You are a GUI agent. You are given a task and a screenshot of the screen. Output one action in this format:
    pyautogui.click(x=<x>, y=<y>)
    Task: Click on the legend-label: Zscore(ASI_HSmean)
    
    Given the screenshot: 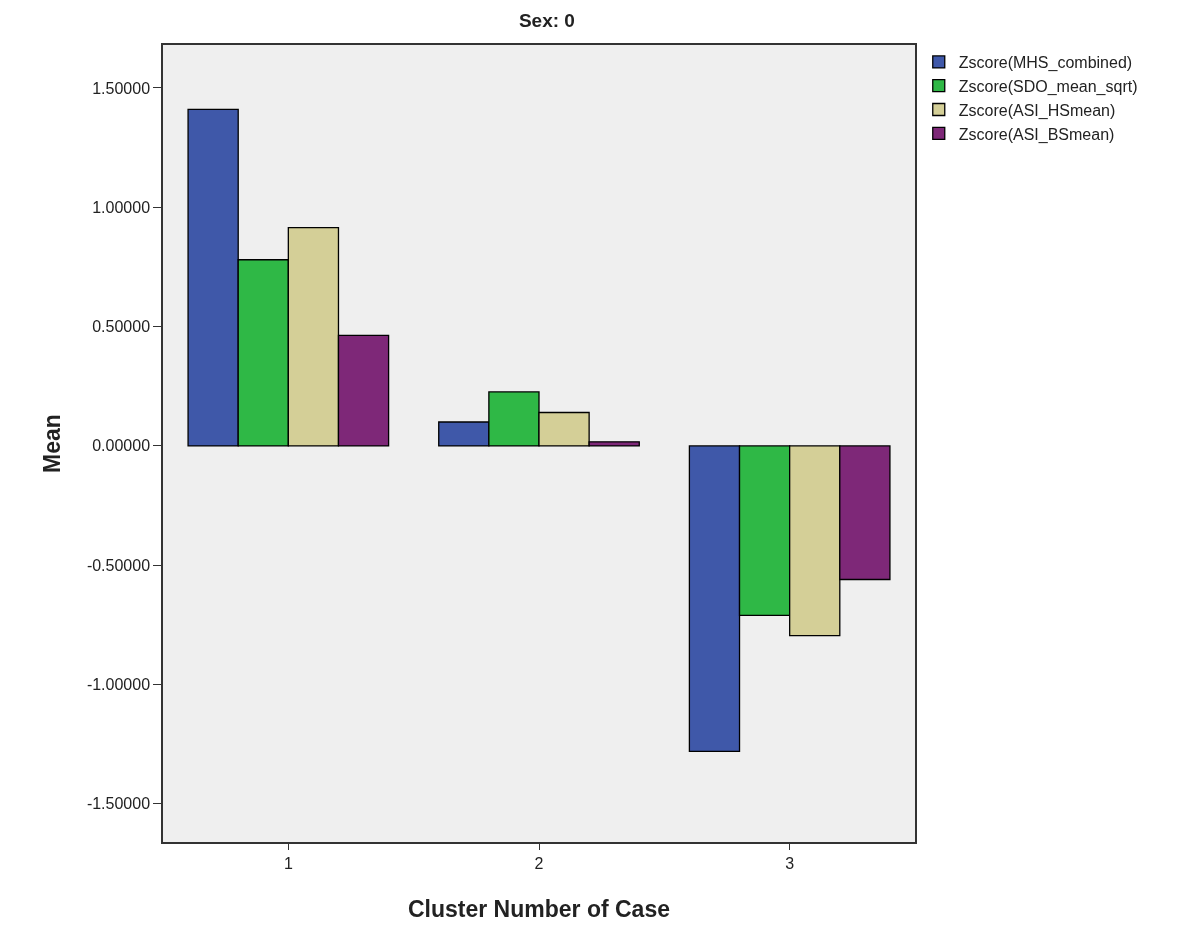 What is the action you would take?
    pyautogui.click(x=1037, y=110)
    